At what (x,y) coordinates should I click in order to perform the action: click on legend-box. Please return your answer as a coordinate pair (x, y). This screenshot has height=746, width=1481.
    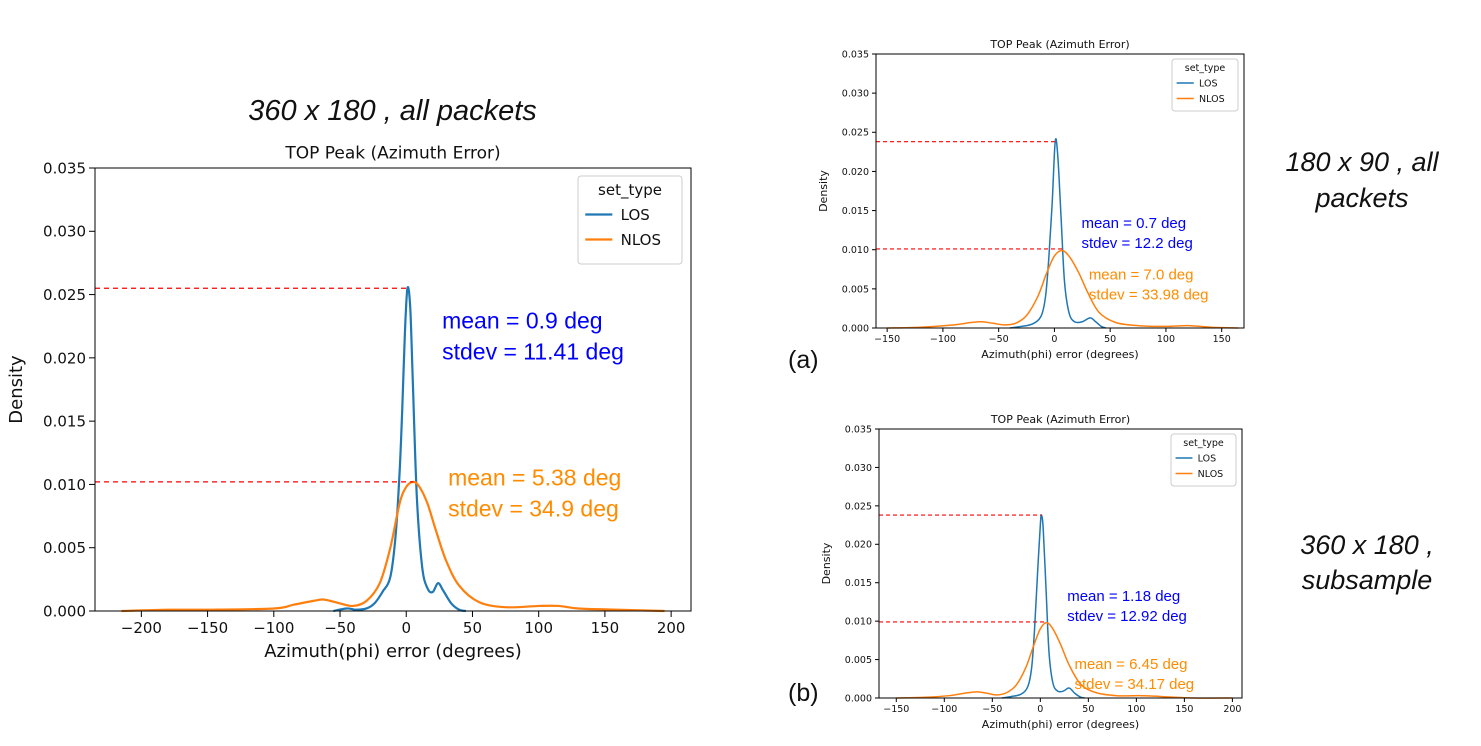
    Looking at the image, I should click on (630, 220).